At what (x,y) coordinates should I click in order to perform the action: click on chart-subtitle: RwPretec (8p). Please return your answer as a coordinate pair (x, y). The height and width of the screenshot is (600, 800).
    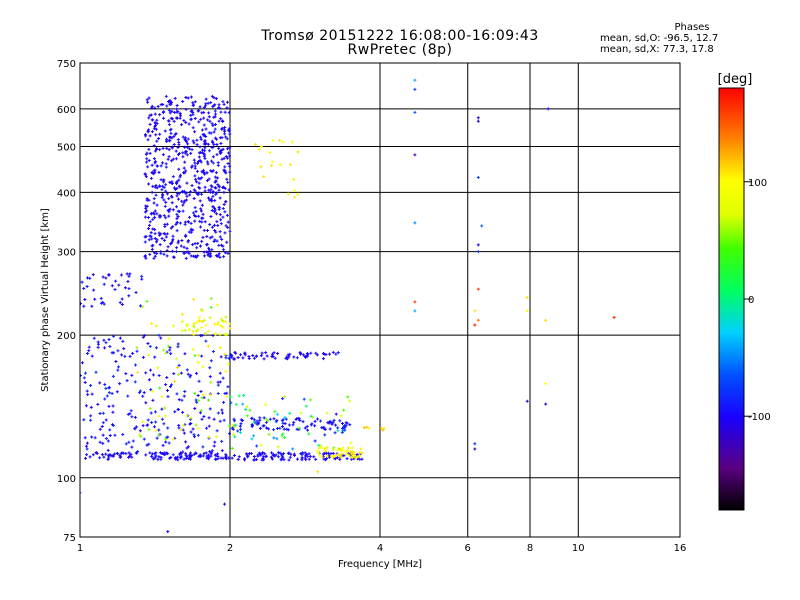
    Looking at the image, I should click on (400, 50).